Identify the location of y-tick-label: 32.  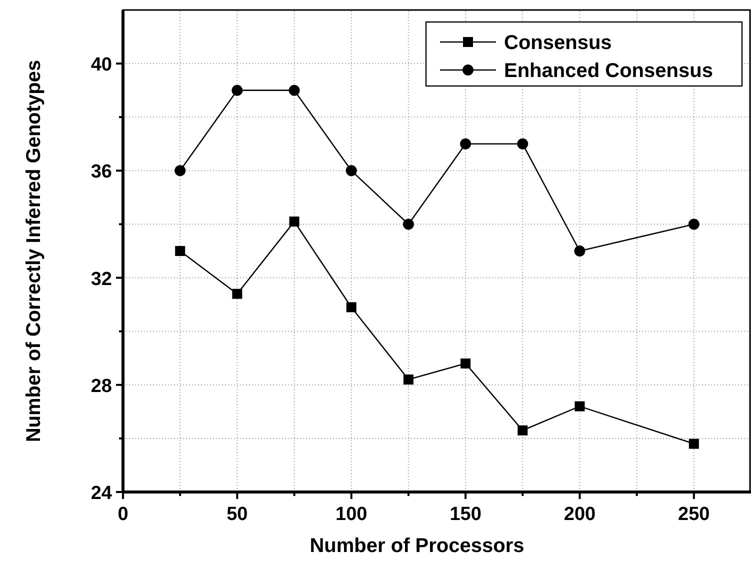
(101, 279).